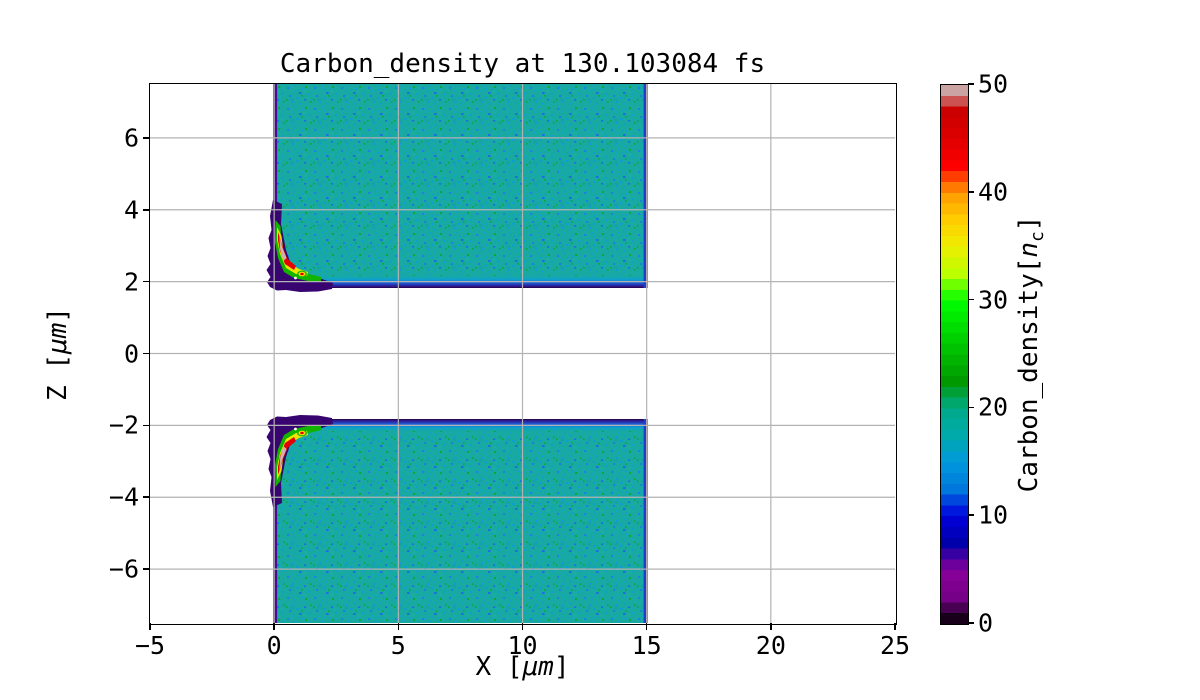  Describe the element at coordinates (131, 282) in the screenshot. I see `y-tick-label: 2` at that location.